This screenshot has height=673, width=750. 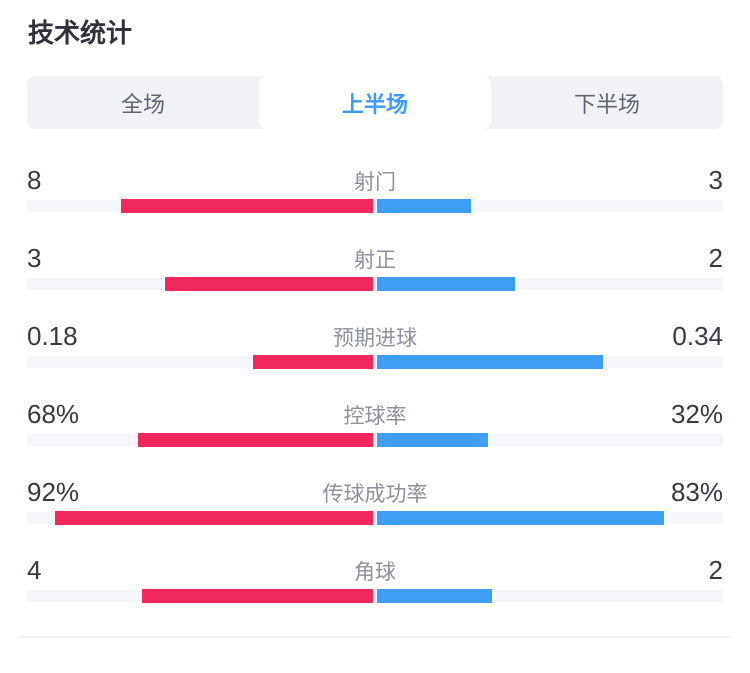 What do you see at coordinates (696, 492) in the screenshot?
I see `away-value: 83%` at bounding box center [696, 492].